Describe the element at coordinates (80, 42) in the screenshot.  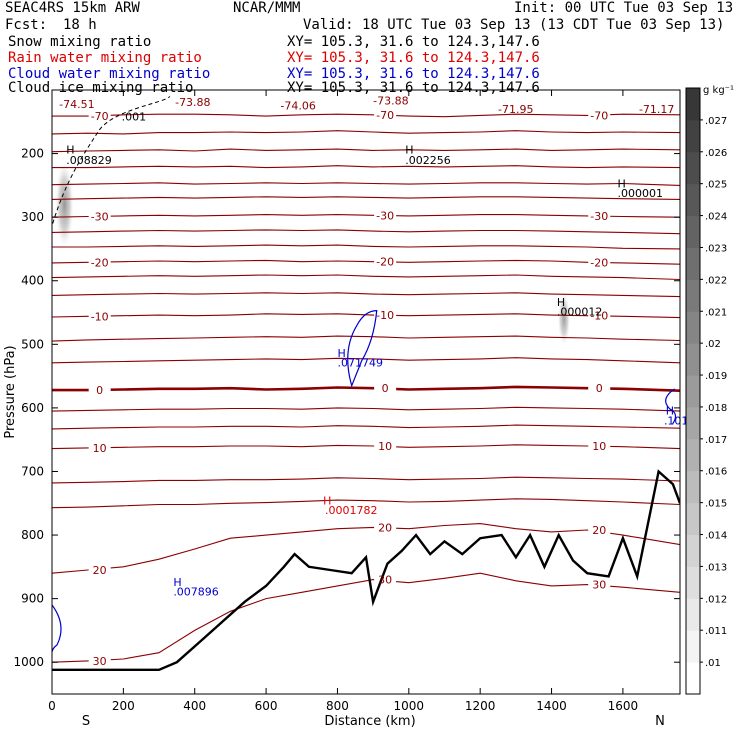
I see `field-name-snow: Snow mixing ratio` at that location.